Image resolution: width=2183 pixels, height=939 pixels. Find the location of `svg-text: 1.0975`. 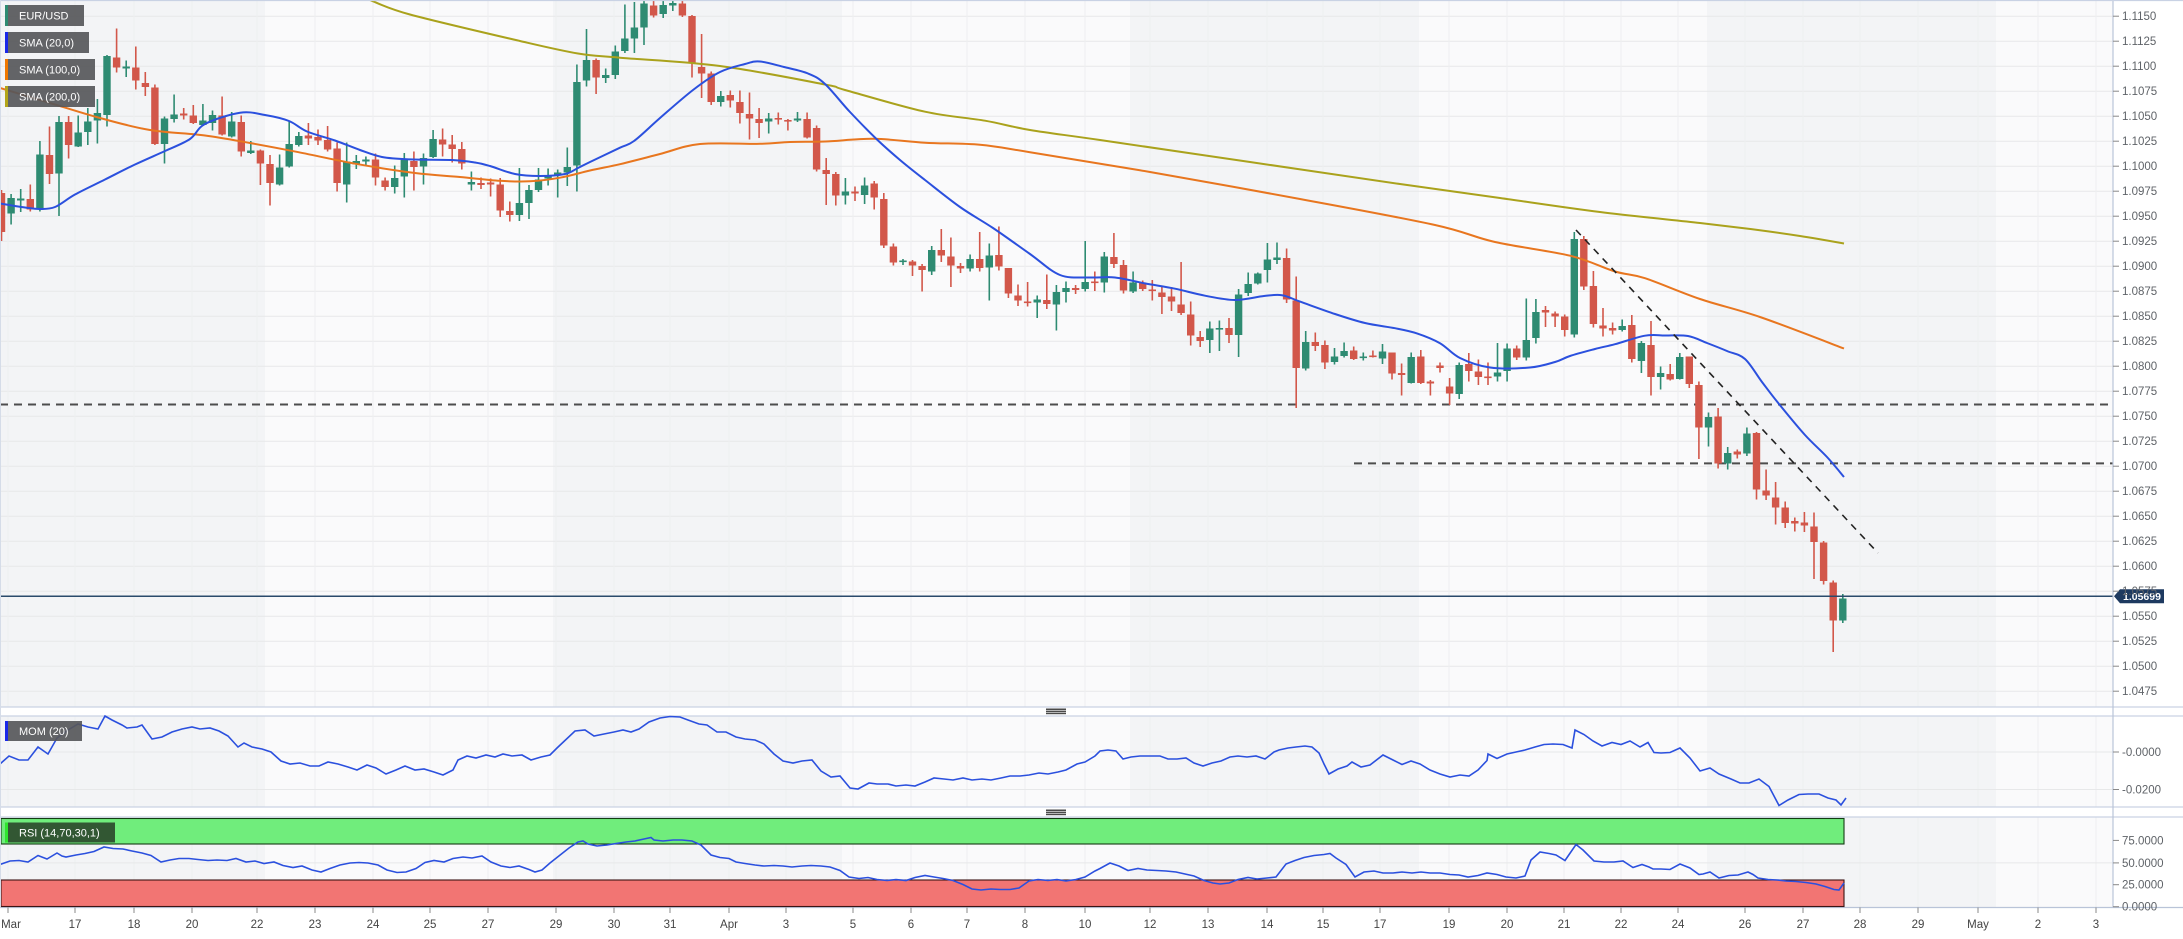

svg-text: 1.0975 is located at coordinates (2139, 192).